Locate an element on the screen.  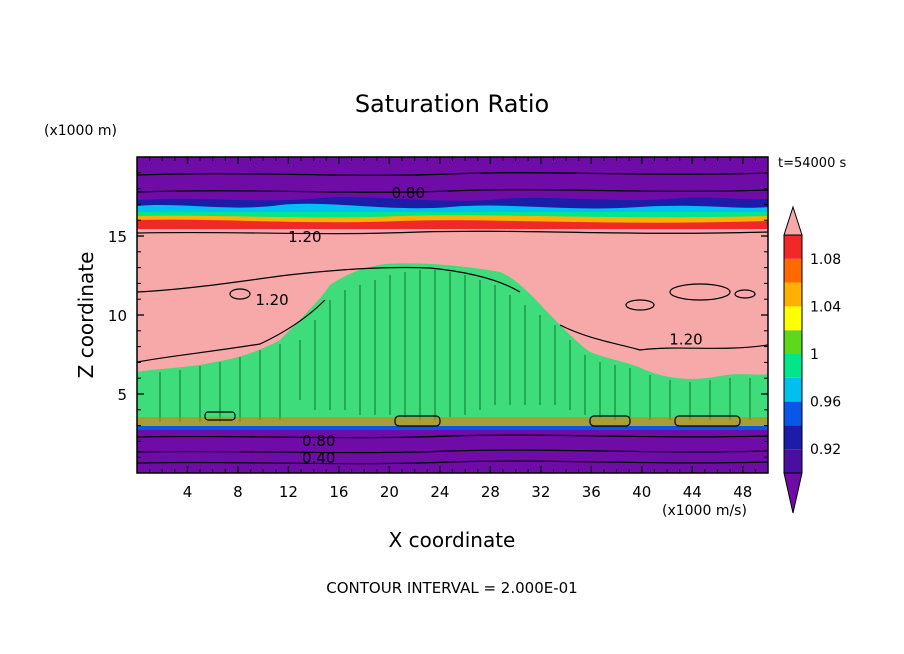
upper-dry-layer is located at coordinates (452, 182).